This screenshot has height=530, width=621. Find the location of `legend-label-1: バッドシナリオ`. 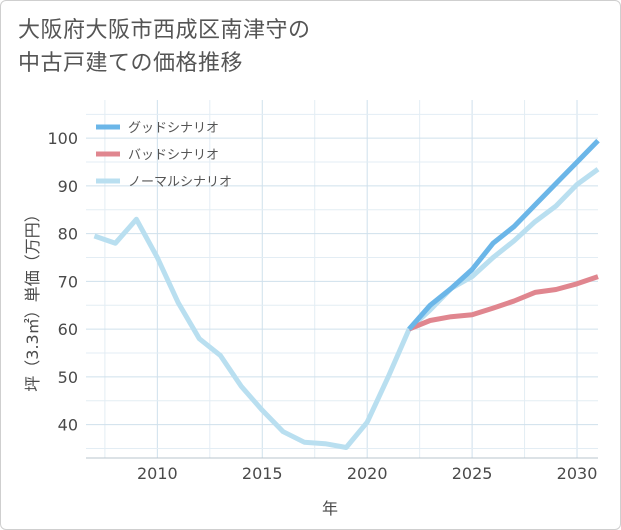

legend-label-1: バッドシナリオ is located at coordinates (173, 155).